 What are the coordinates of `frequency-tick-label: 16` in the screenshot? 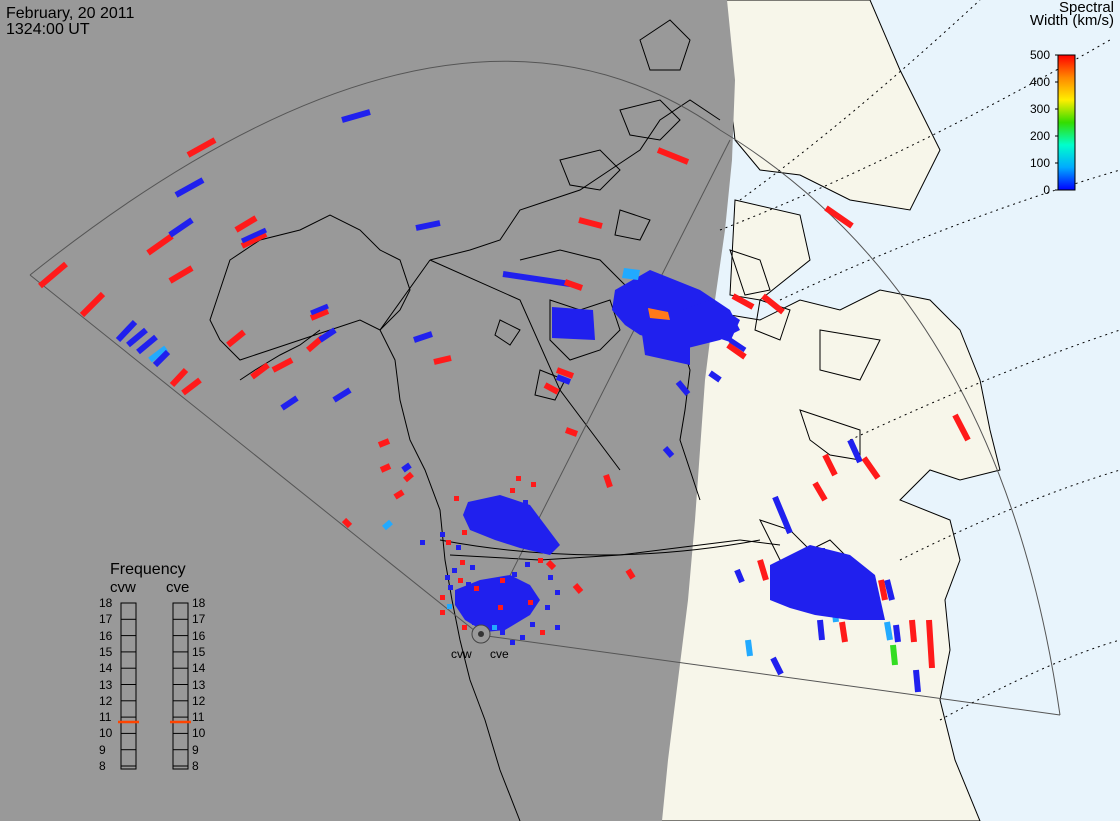 It's located at (199, 635).